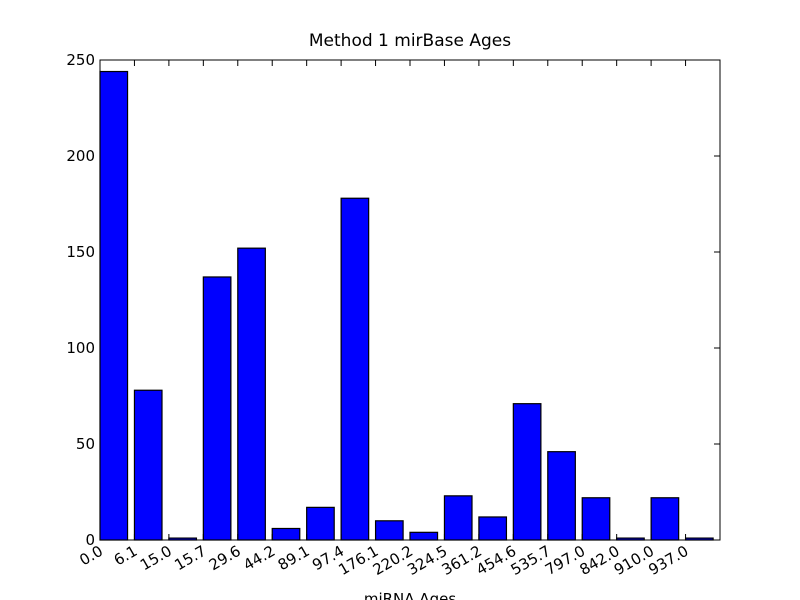 The width and height of the screenshot is (800, 600). Describe the element at coordinates (80, 348) in the screenshot. I see `y-tick-label: 100` at that location.